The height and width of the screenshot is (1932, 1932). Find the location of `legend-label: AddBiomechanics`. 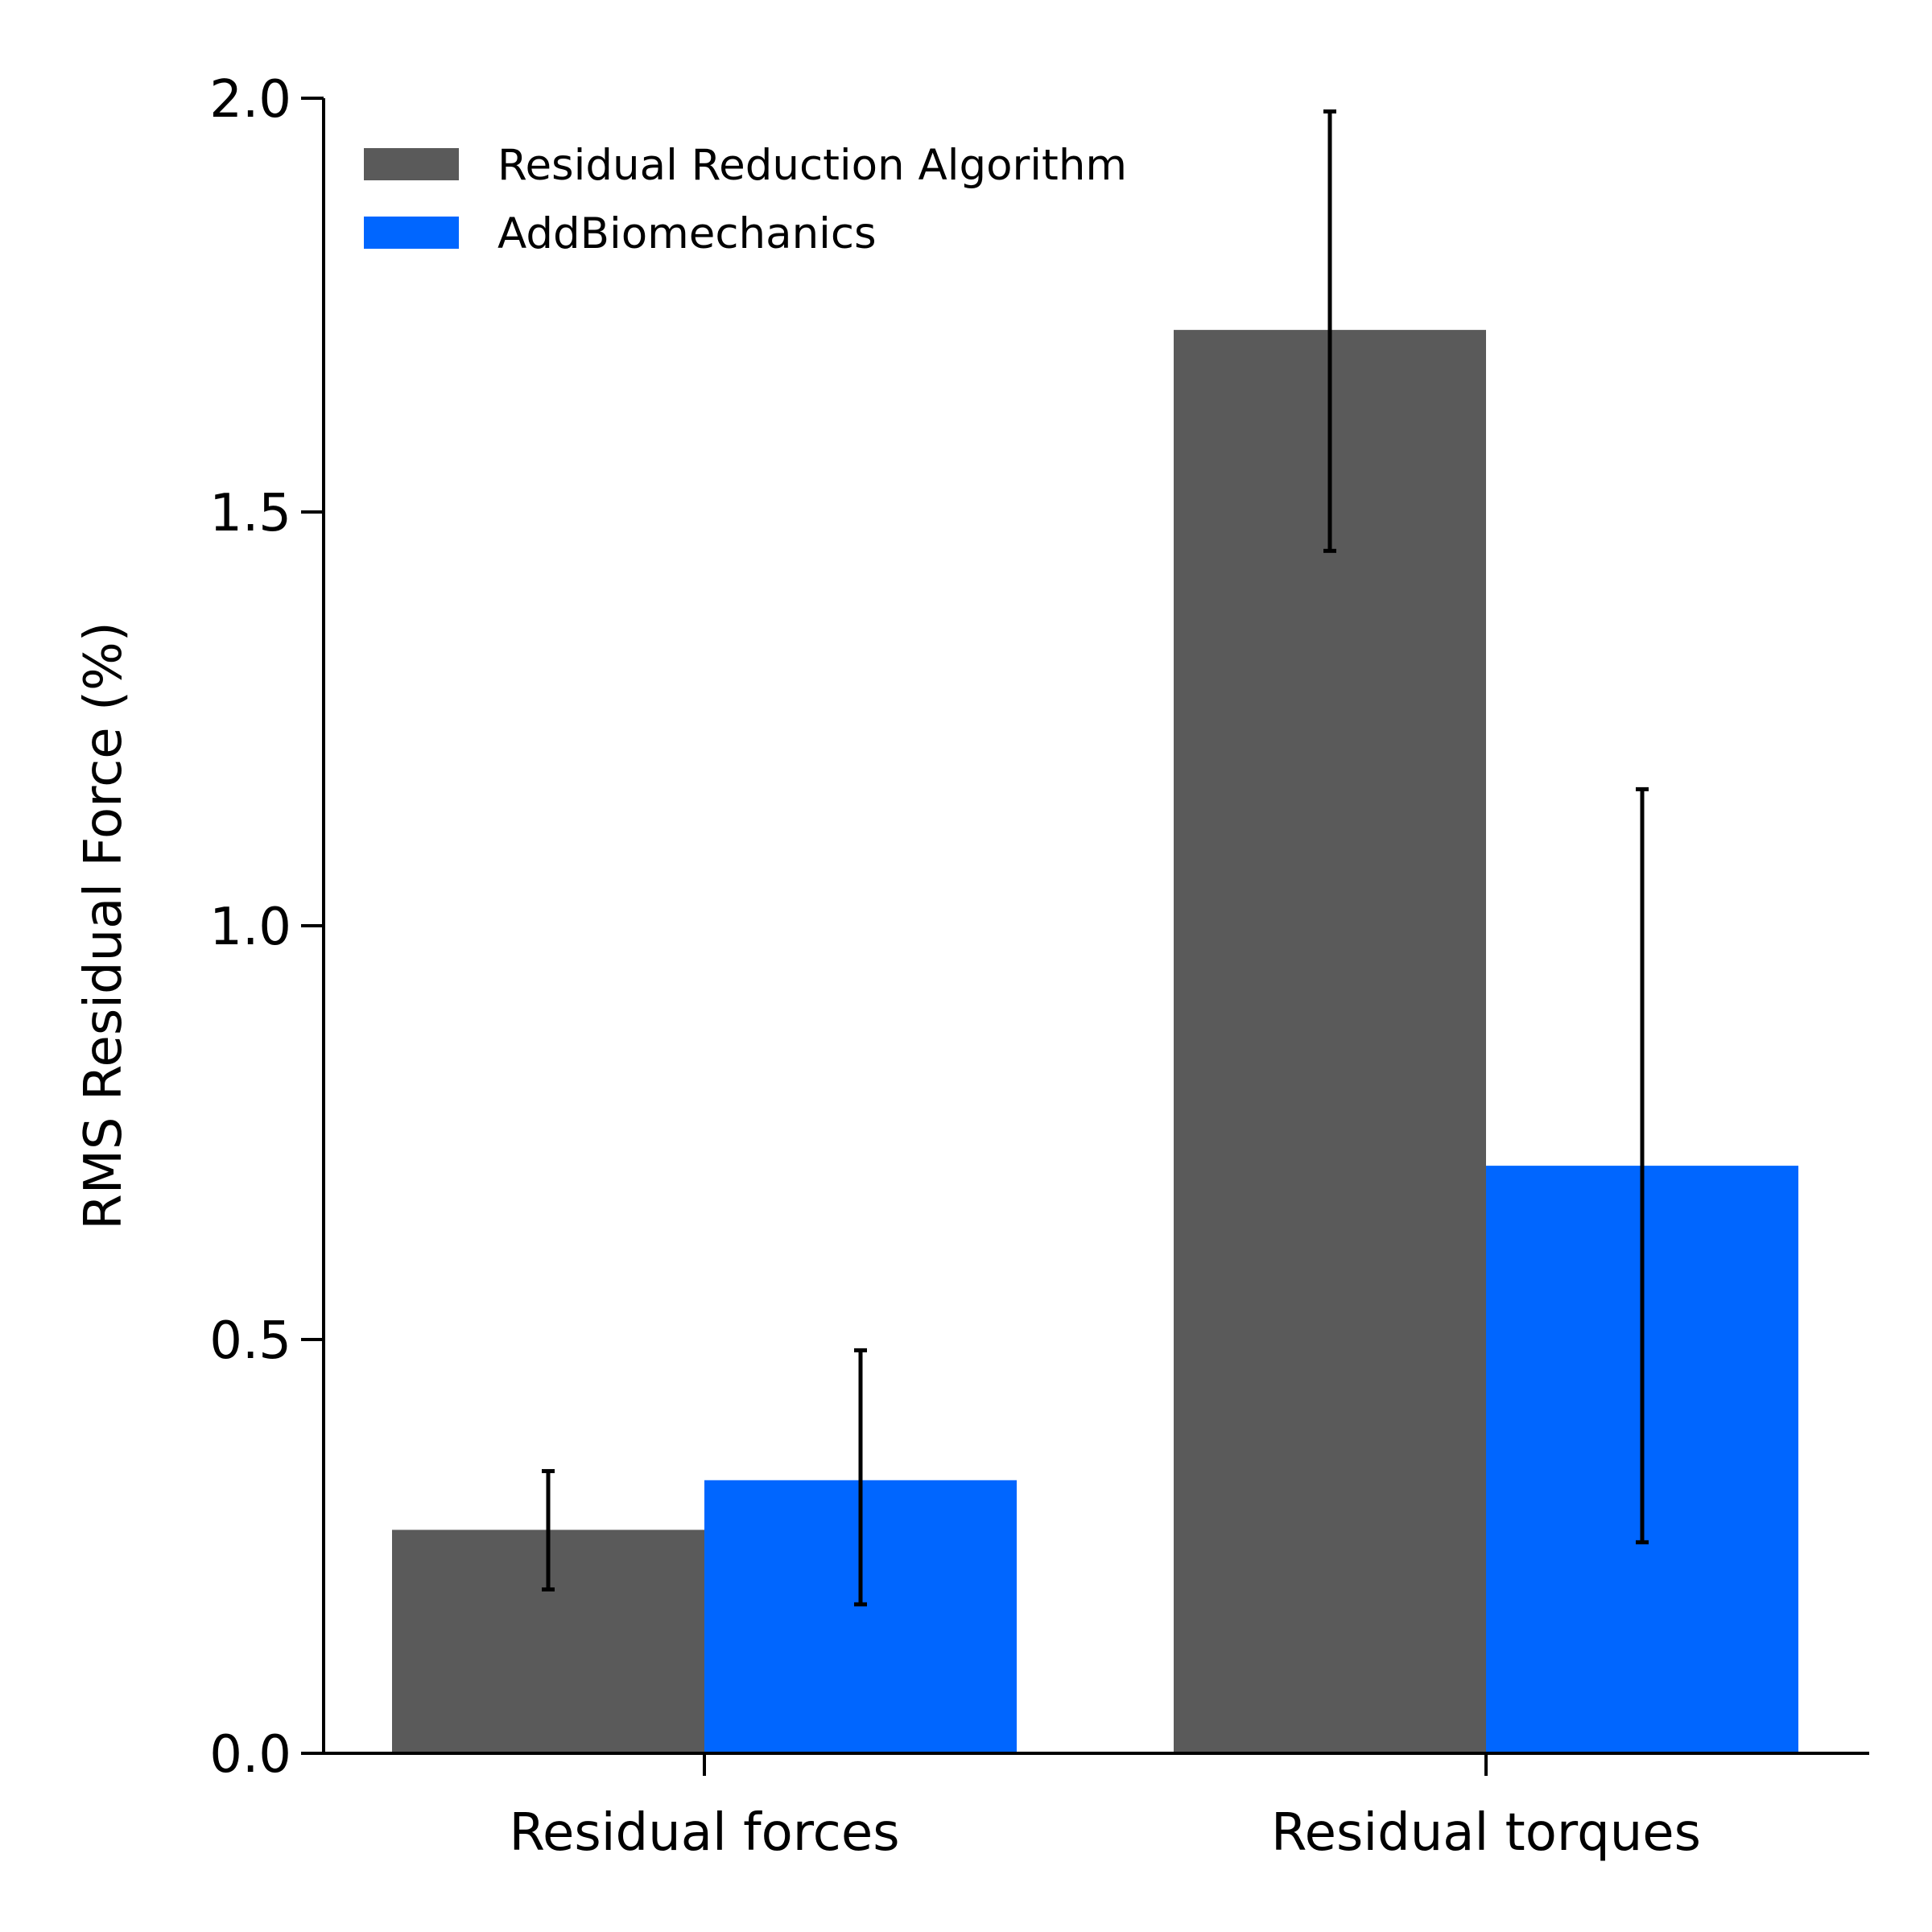

legend-label: AddBiomechanics is located at coordinates (687, 233).